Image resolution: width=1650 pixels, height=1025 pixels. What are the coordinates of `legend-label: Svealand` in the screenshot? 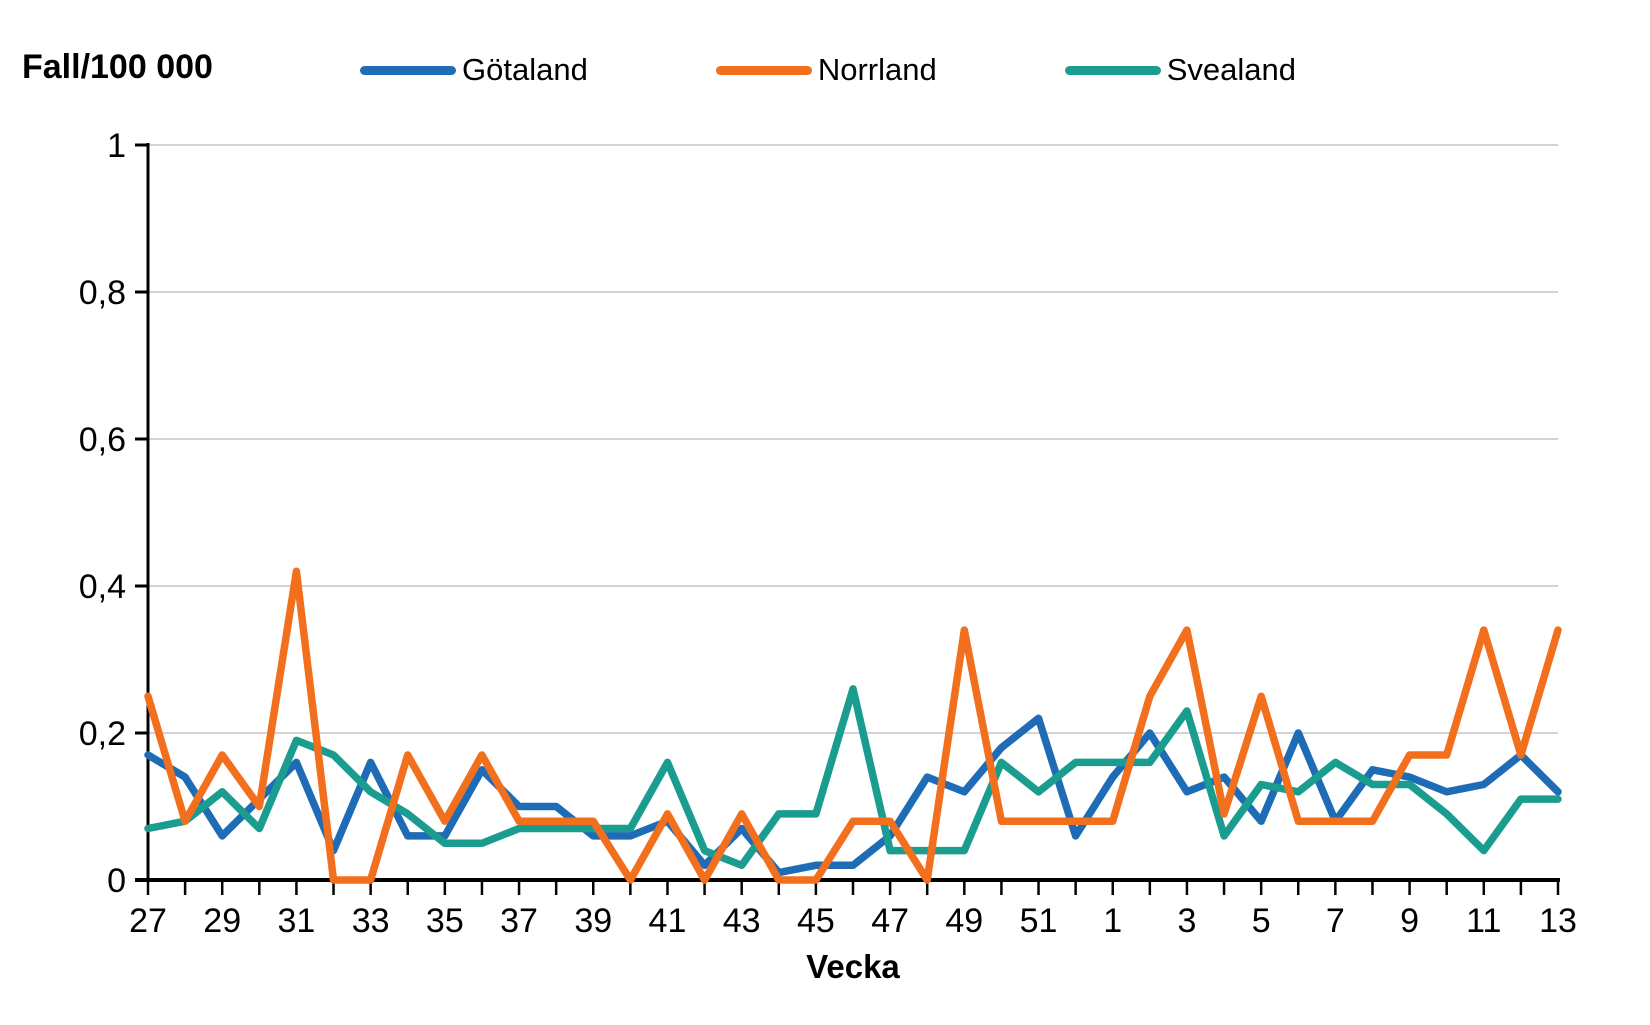 It's located at (1231, 69).